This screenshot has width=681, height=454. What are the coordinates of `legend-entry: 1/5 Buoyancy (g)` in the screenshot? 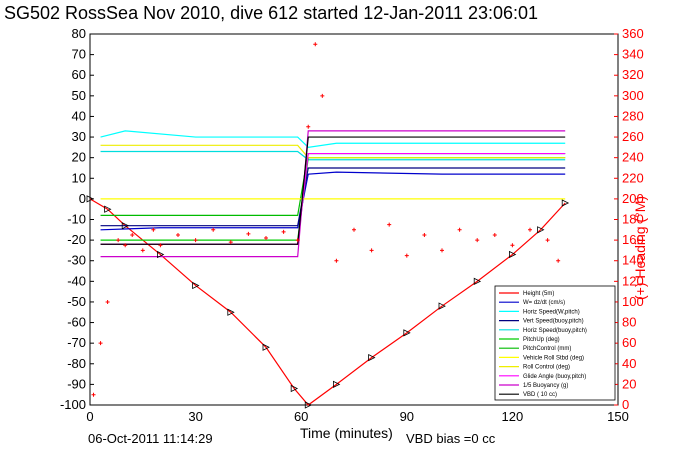 It's located at (545, 386).